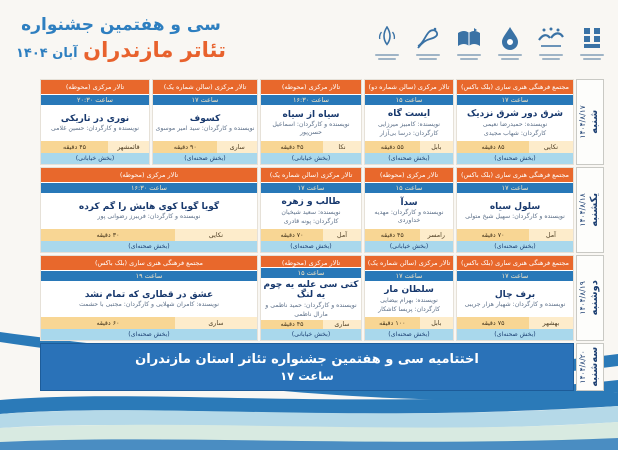 This screenshot has width=618, height=450. I want to click on duration-label: ۱۰۰ دقیقه, so click(392, 323).